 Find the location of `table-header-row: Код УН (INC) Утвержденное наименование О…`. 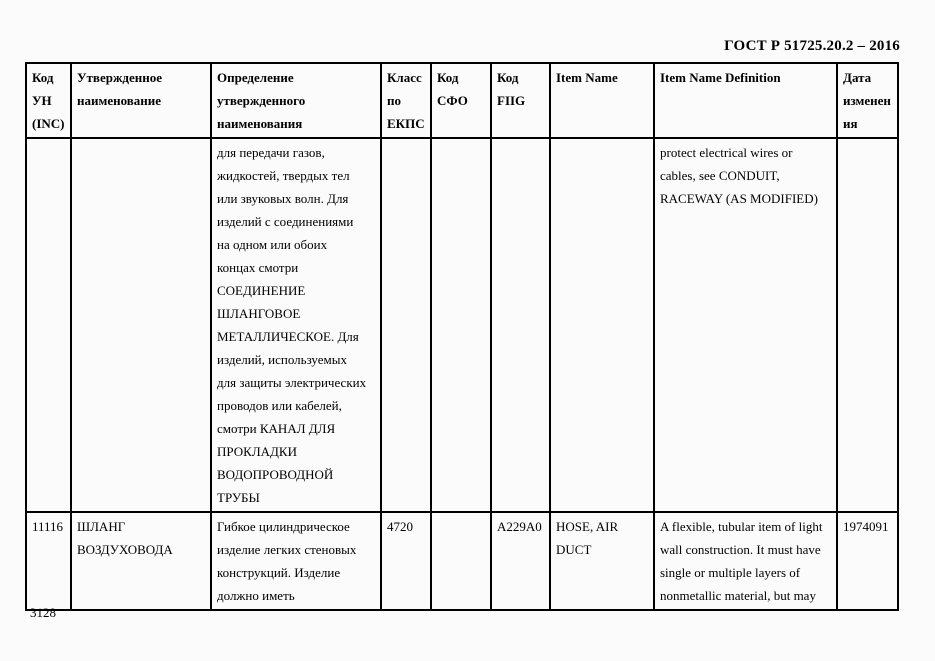

table-header-row: Код УН (INC) Утвержденное наименование О… is located at coordinates (462, 100).